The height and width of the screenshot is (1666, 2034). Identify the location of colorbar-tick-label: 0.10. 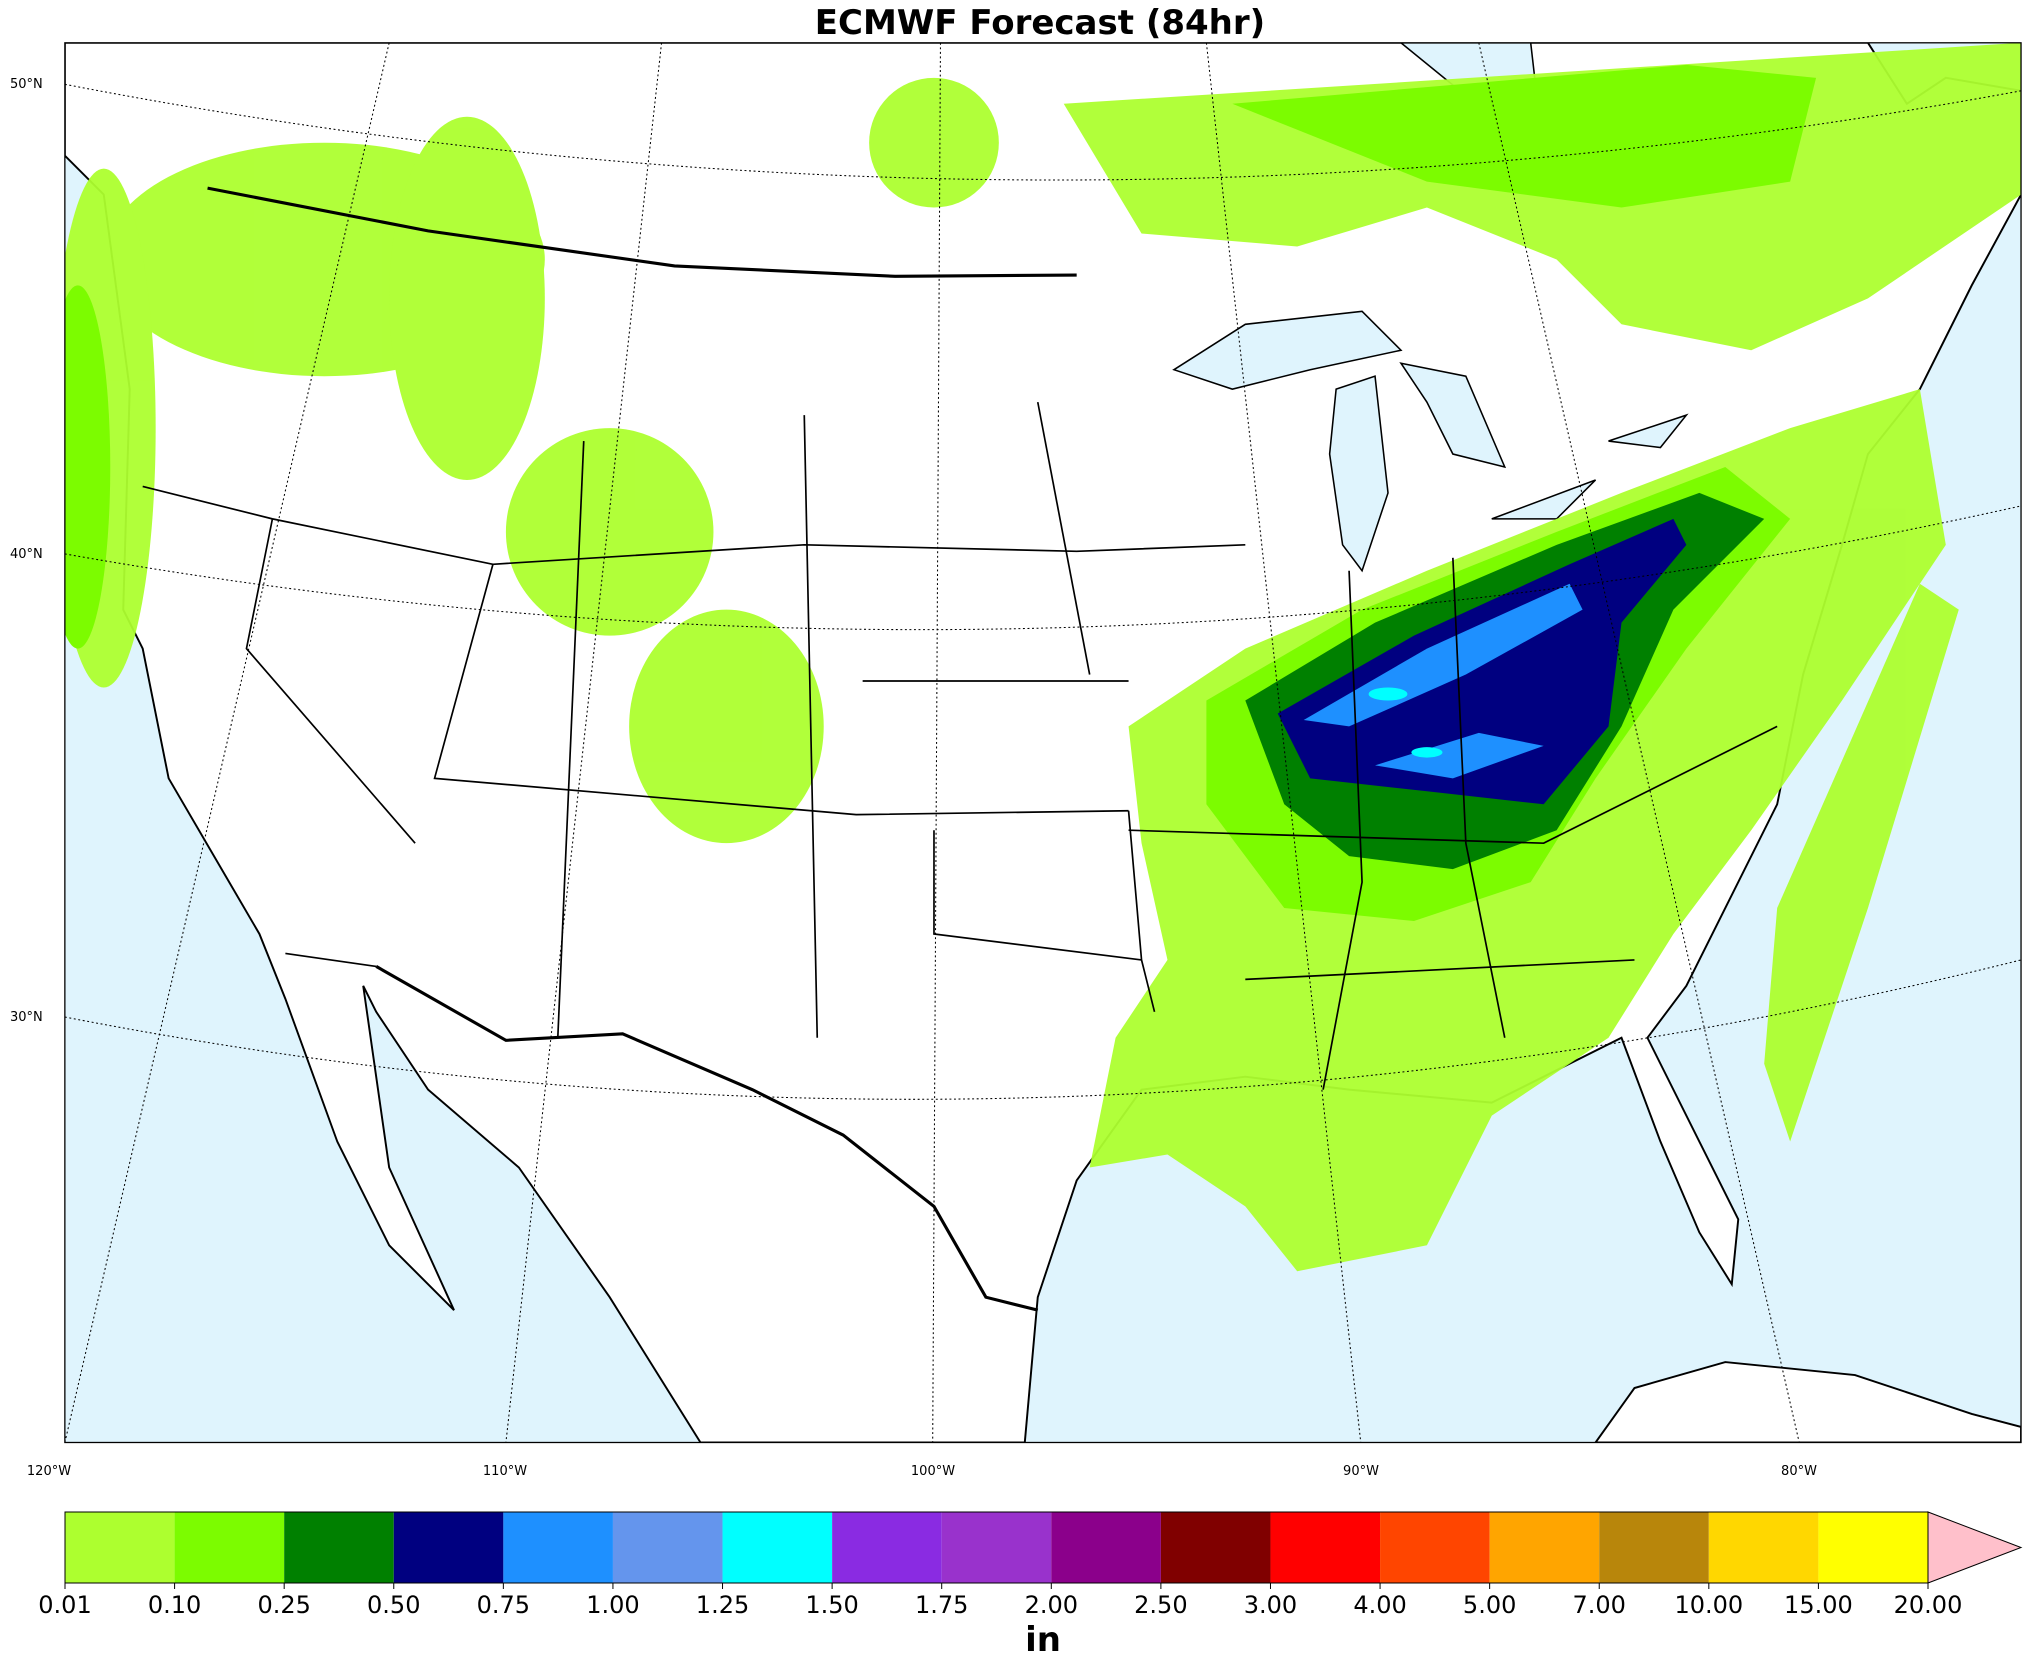
(174, 1605).